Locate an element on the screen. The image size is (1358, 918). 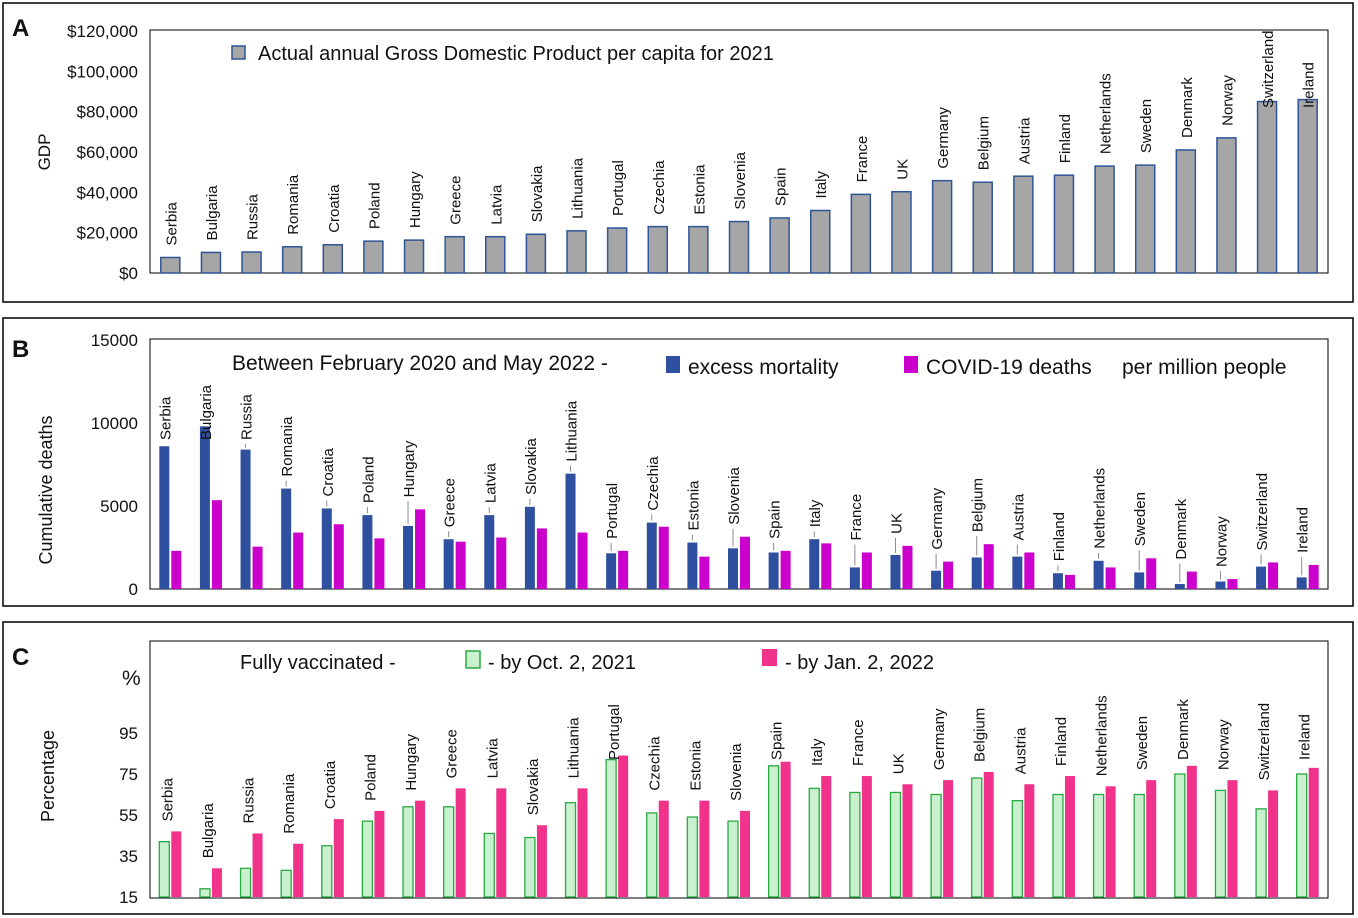
covid-deaths-bar-italy is located at coordinates (826, 566).